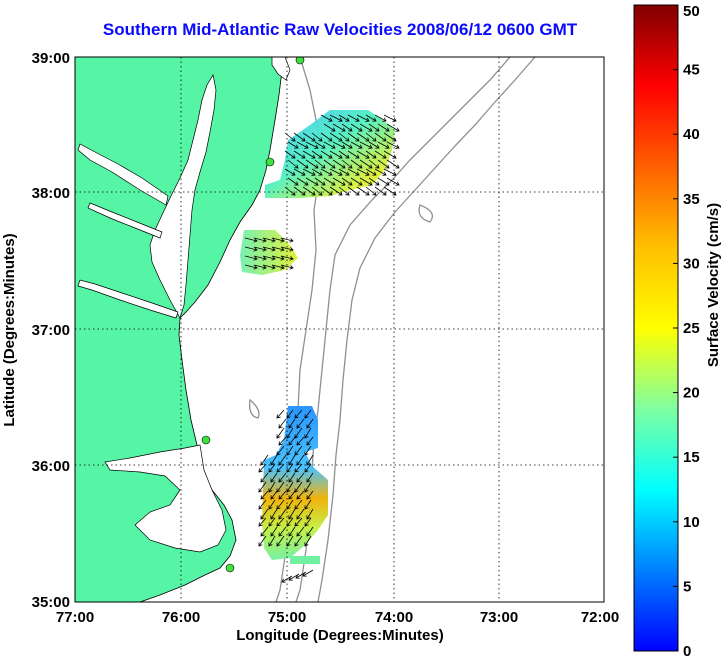  Describe the element at coordinates (125, 220) in the screenshot. I see `rappahannock-river` at that location.